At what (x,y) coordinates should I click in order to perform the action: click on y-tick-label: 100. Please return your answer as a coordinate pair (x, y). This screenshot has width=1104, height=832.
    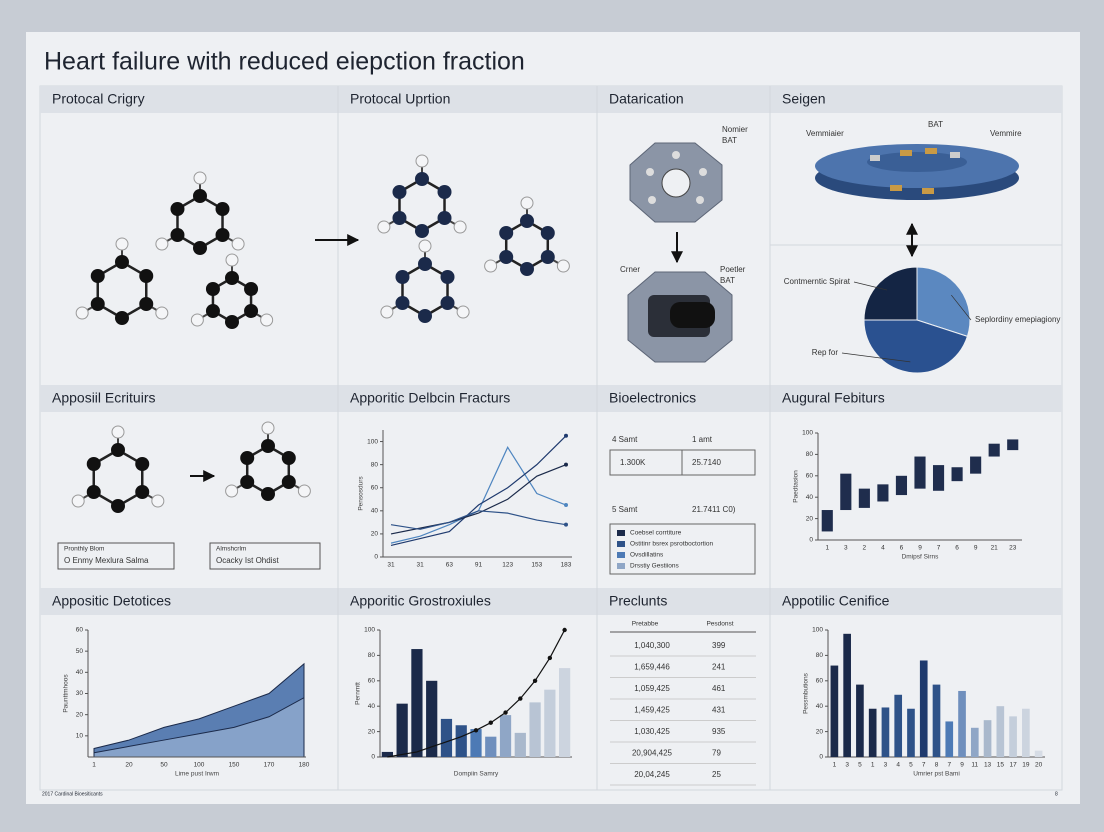
    Looking at the image, I should click on (817, 630).